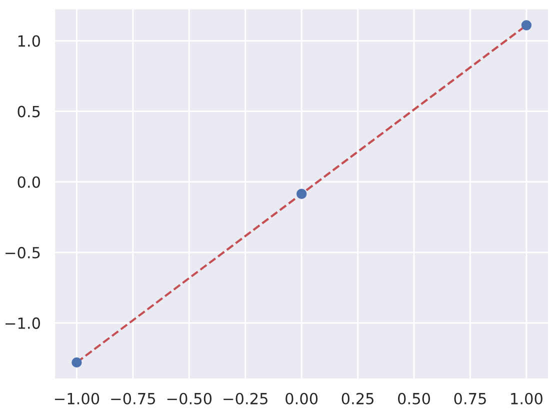 The height and width of the screenshot is (416, 559). I want to click on x-tick-label: 1.00, so click(526, 398).